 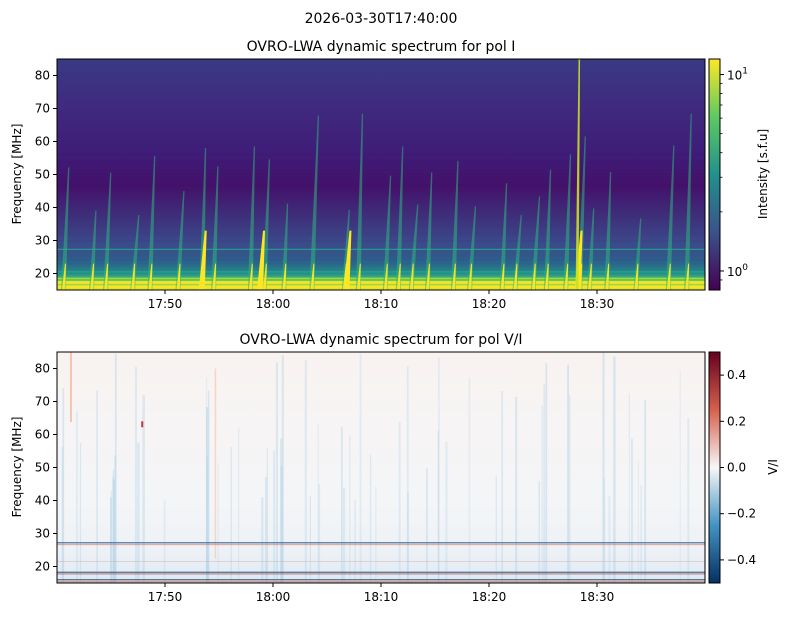 I want to click on strong-burst, so click(x=347, y=260).